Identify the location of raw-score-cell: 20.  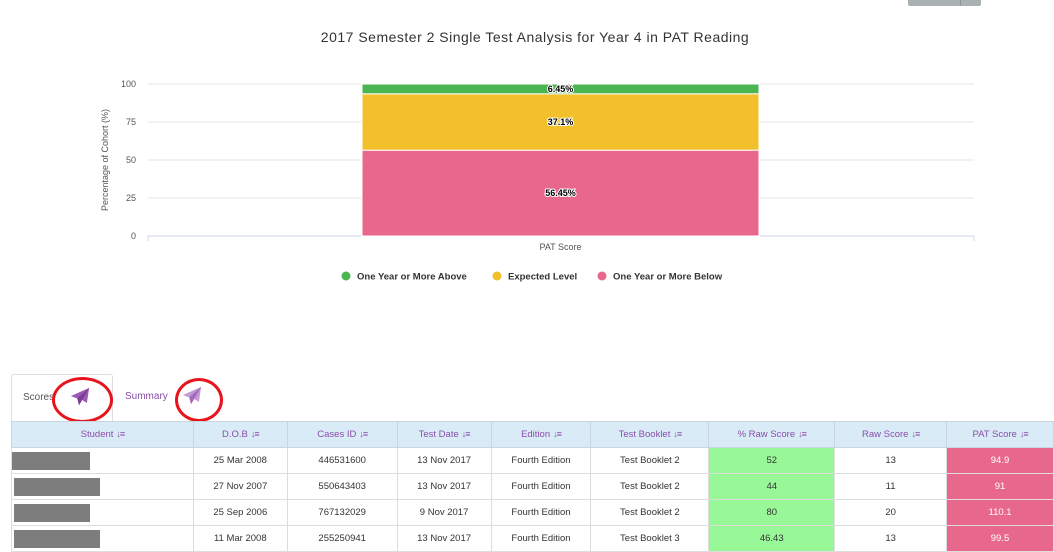
(891, 512).